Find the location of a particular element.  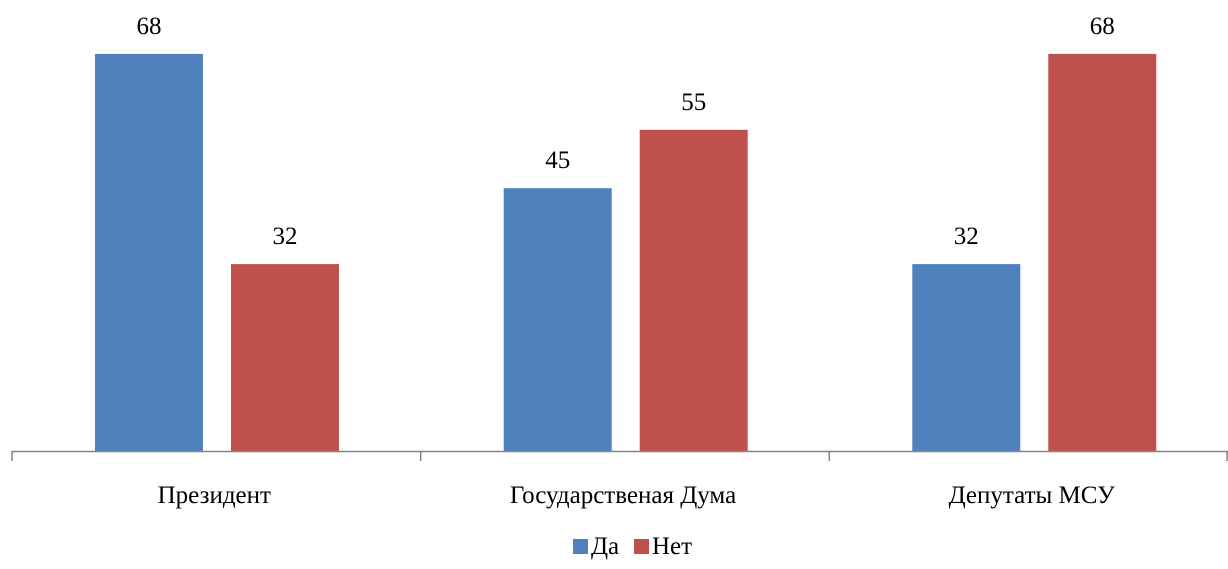

bar-нет-3 is located at coordinates (1102, 252).